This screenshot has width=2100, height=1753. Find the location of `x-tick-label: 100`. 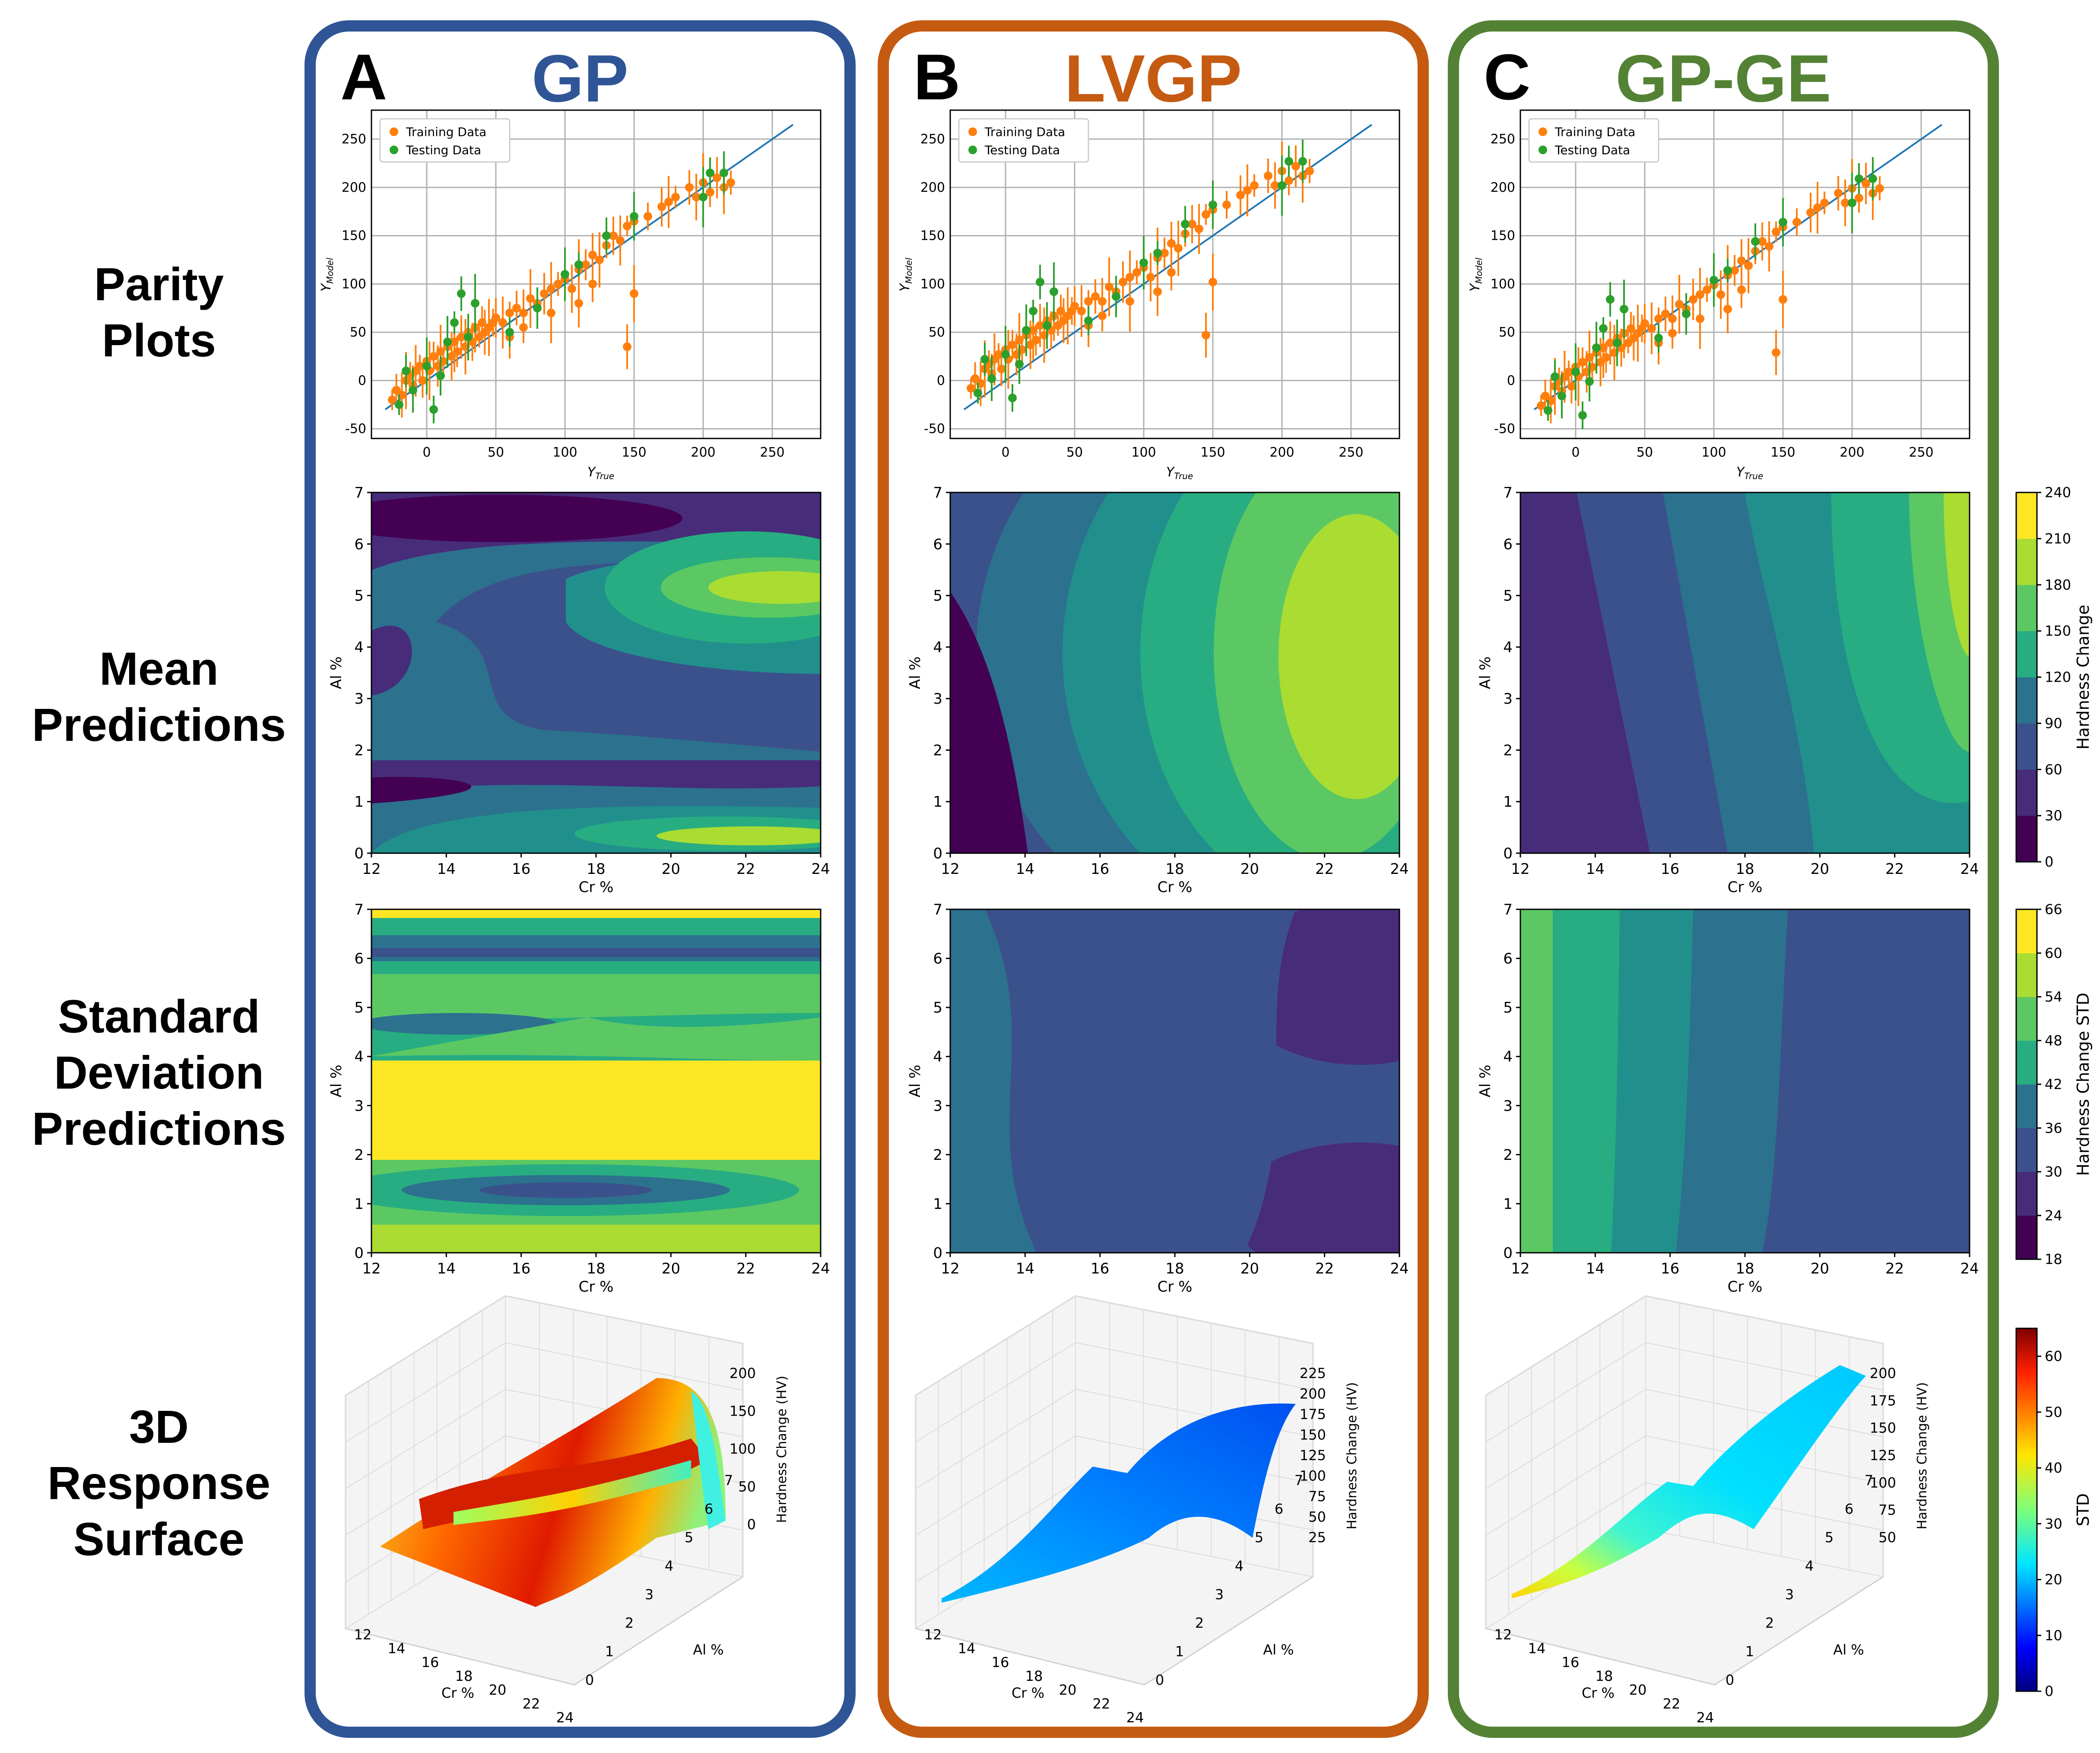

x-tick-label: 100 is located at coordinates (564, 452).